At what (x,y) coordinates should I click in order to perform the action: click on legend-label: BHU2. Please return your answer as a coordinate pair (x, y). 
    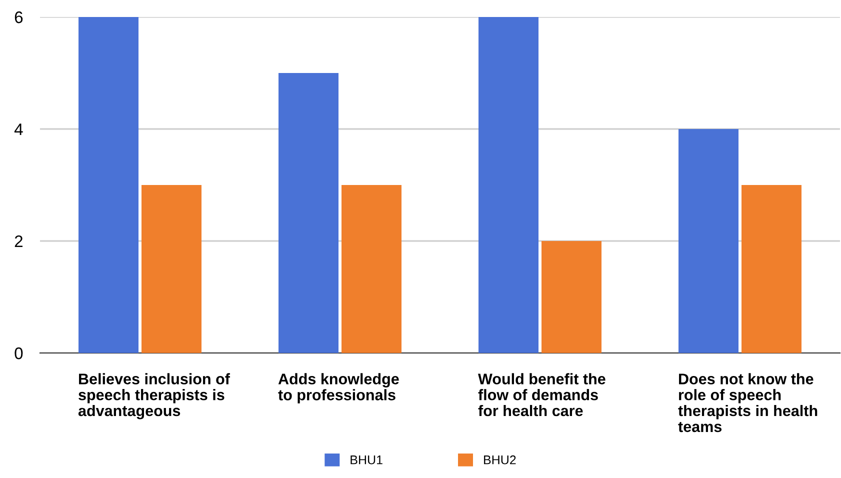
    Looking at the image, I should click on (500, 459).